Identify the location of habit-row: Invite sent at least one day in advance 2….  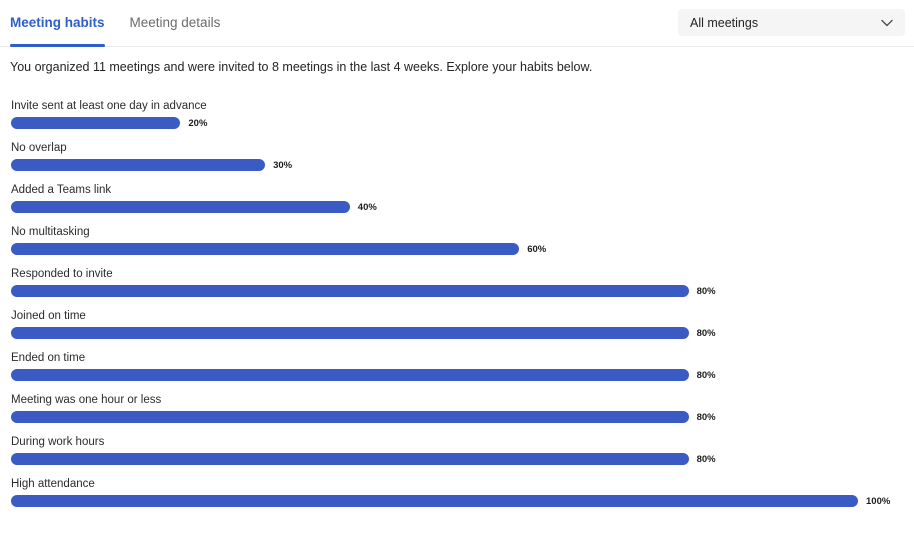
(457, 114).